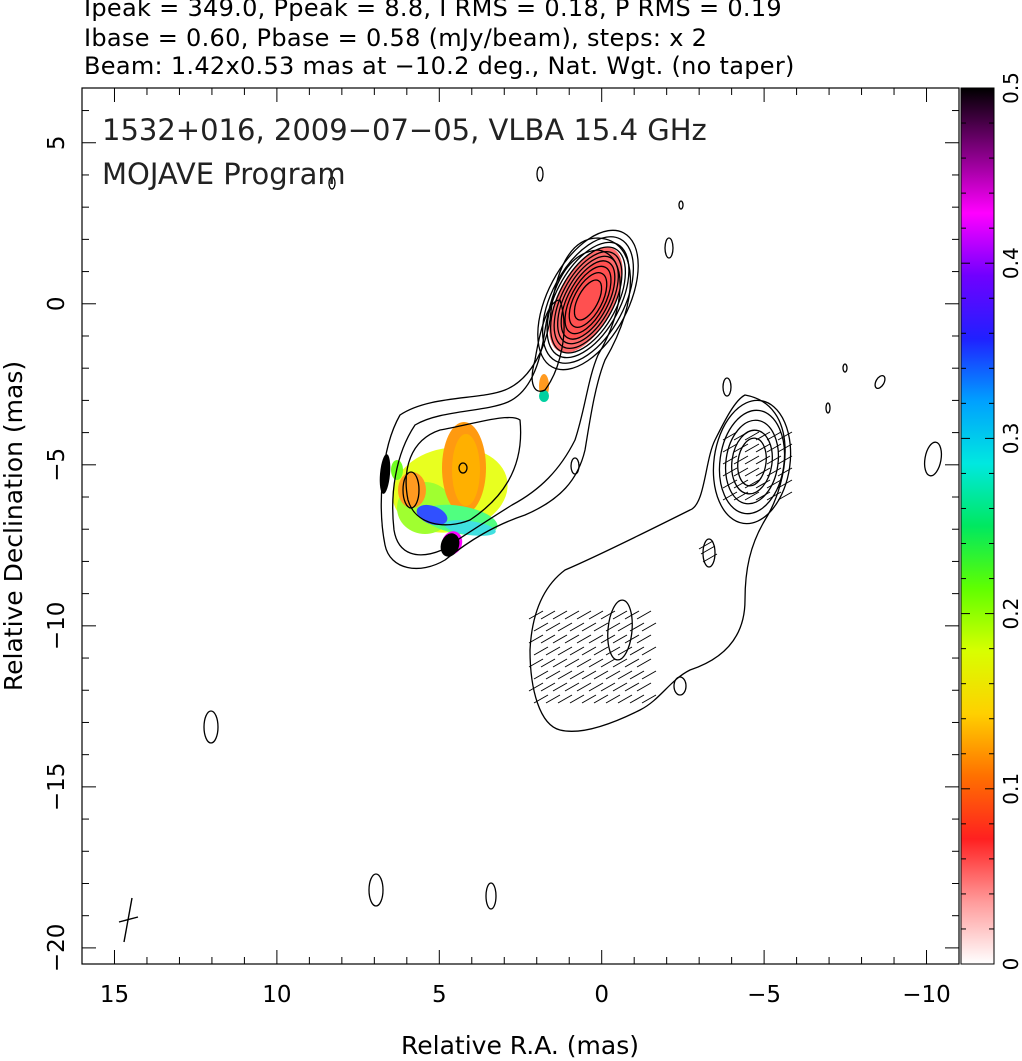  What do you see at coordinates (57, 787) in the screenshot?
I see `y-tick-label: −15` at bounding box center [57, 787].